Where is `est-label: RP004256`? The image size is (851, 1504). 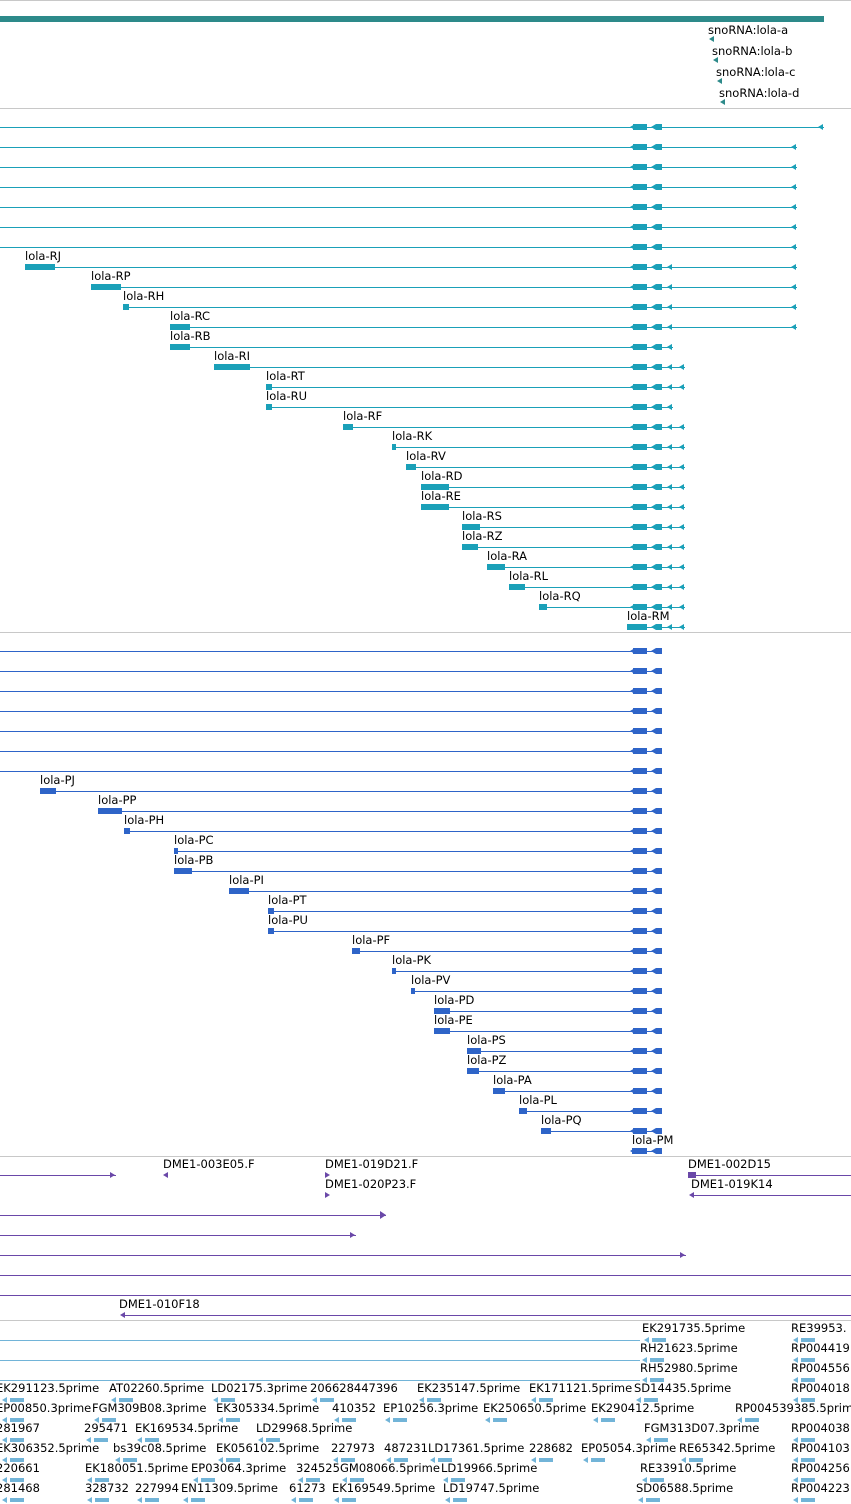
est-label: RP004256 is located at coordinates (820, 1468).